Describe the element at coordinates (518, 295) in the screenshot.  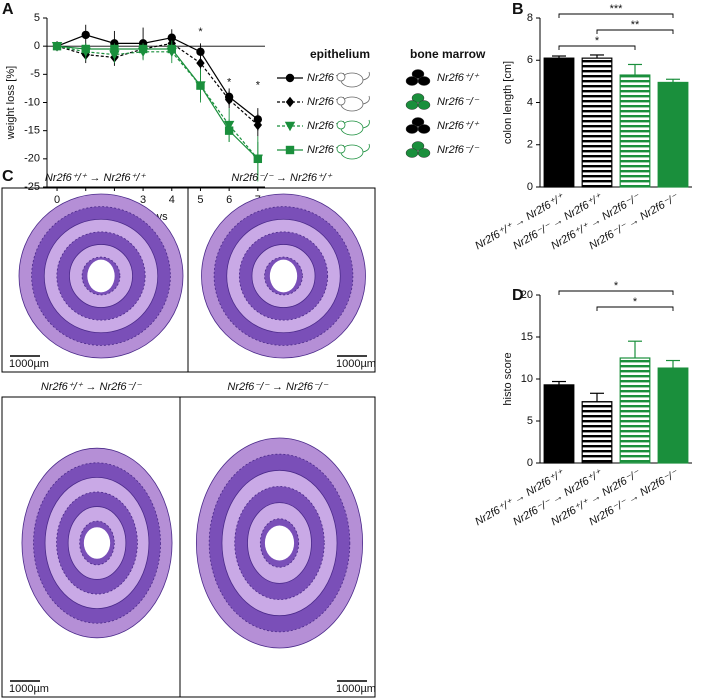
I see `panel-label: D` at that location.